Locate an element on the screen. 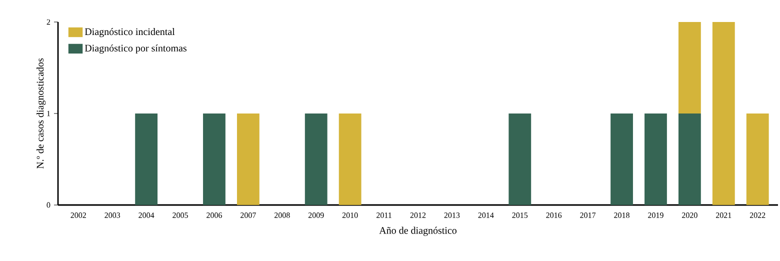  x-tick-label: 2010 is located at coordinates (350, 215).